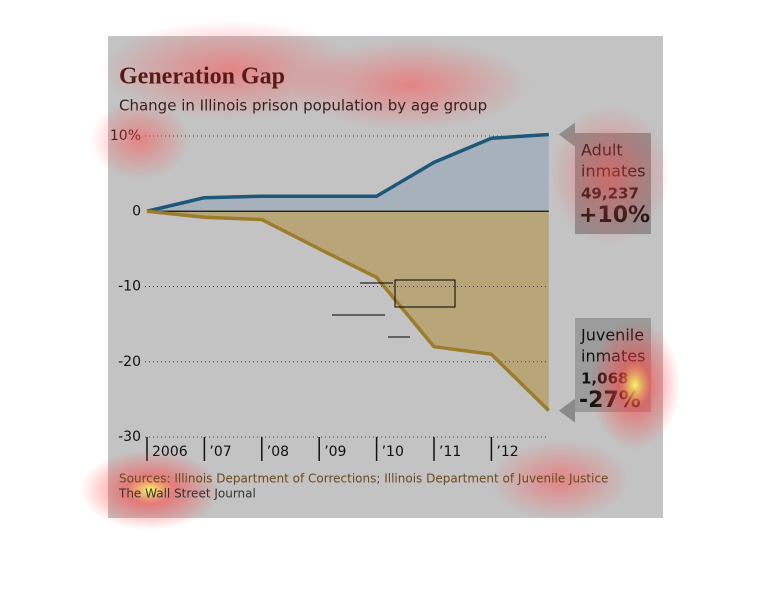 The image size is (770, 612). What do you see at coordinates (604, 379) in the screenshot?
I see `label-count: 1,068` at bounding box center [604, 379].